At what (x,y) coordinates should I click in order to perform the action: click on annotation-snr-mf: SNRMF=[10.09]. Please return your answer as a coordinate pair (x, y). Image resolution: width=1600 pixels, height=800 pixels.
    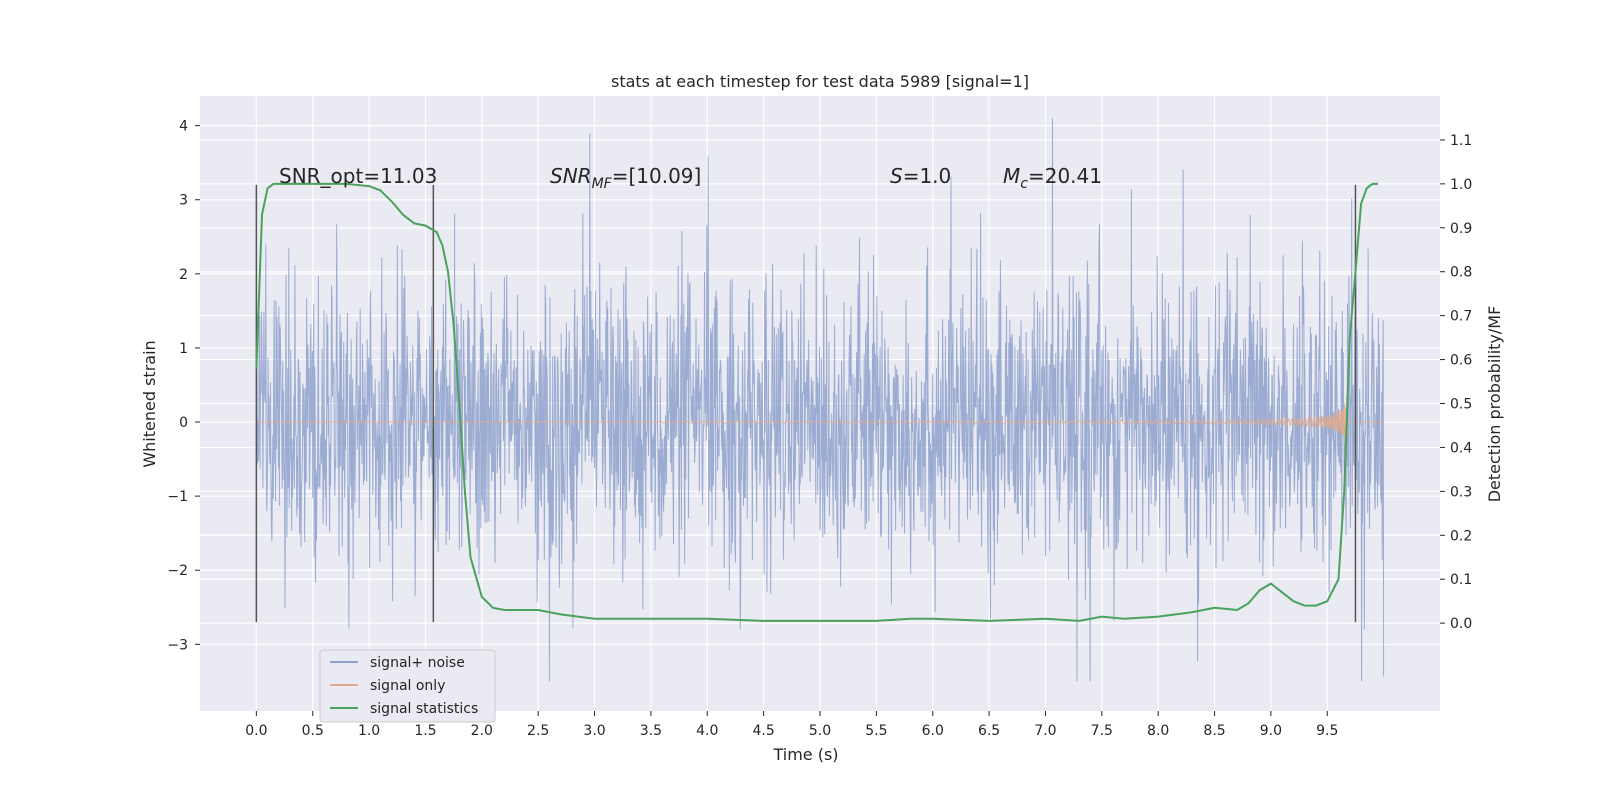
    Looking at the image, I should click on (625, 178).